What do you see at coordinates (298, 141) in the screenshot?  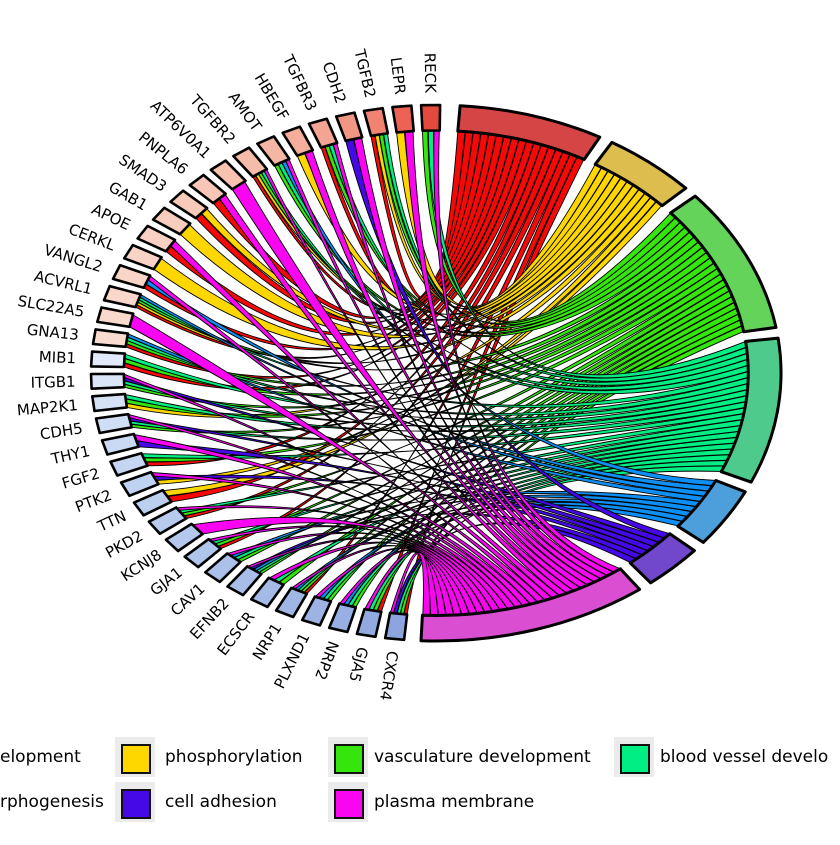 I see `gene-box-HBEGF` at bounding box center [298, 141].